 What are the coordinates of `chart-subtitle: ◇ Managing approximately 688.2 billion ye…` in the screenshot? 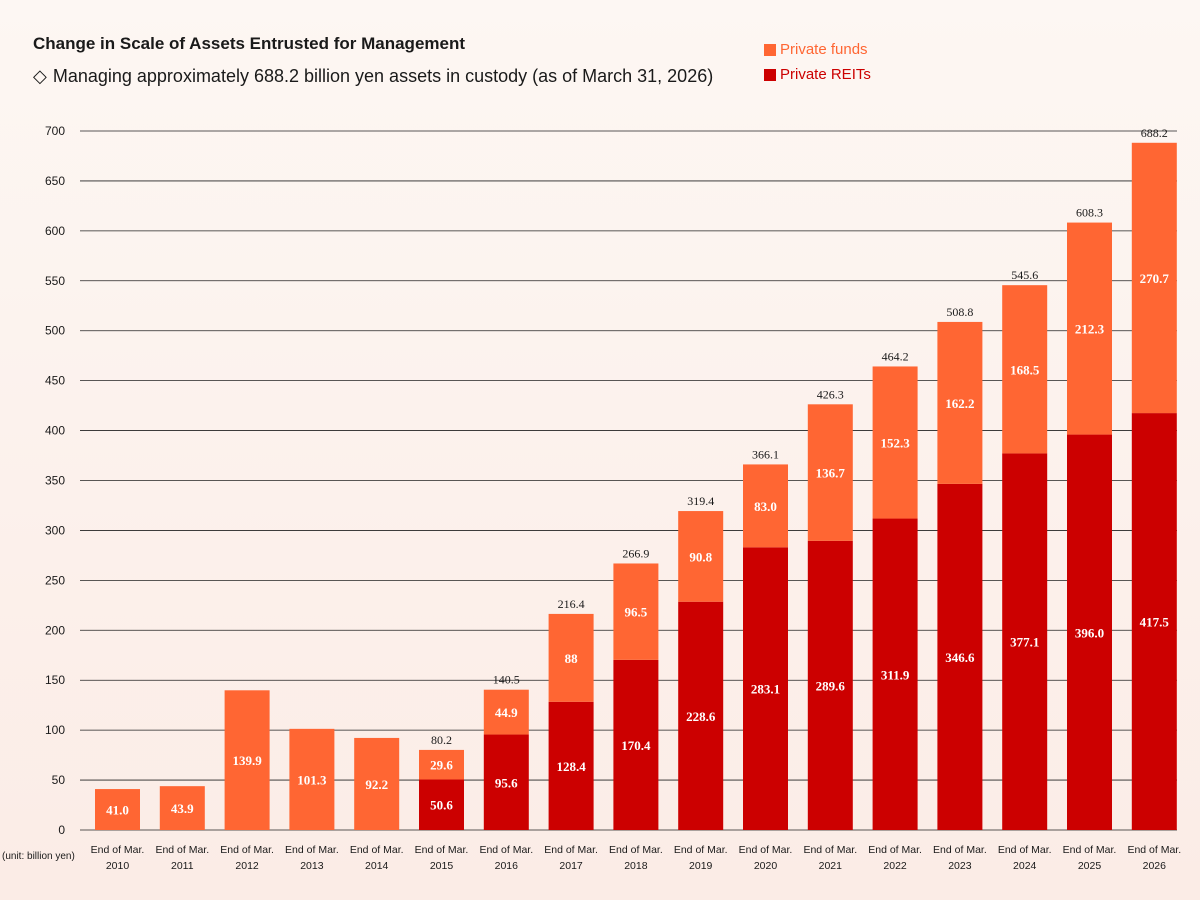 It's located at (373, 76).